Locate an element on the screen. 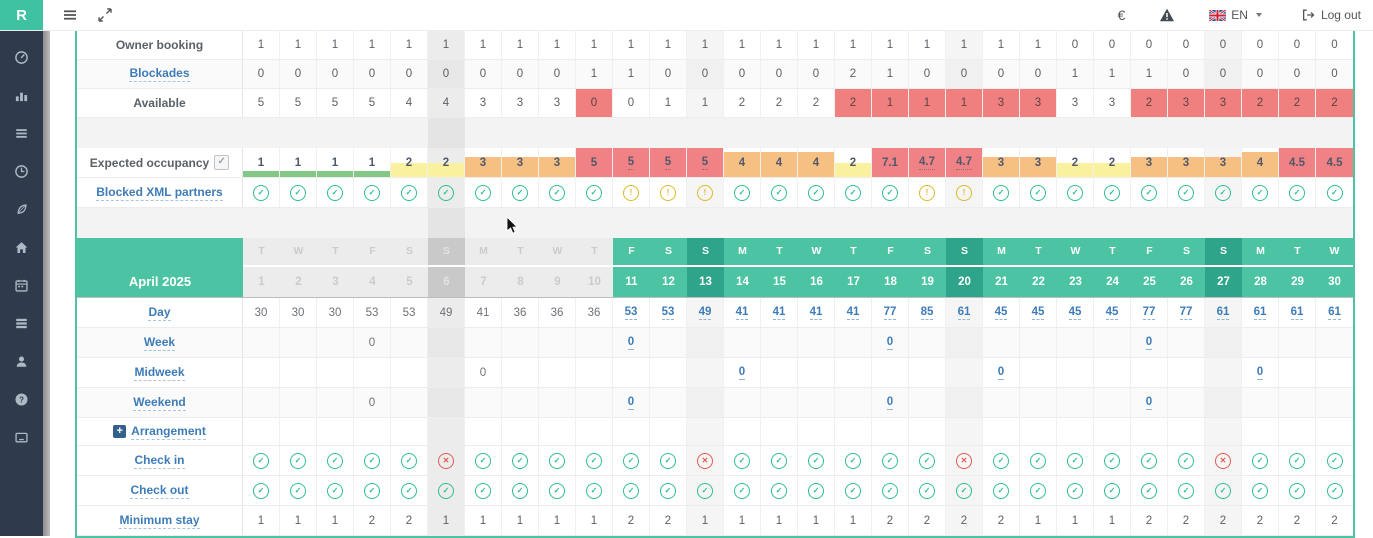  expected_occupancy-cell: 4.7 is located at coordinates (964, 162).